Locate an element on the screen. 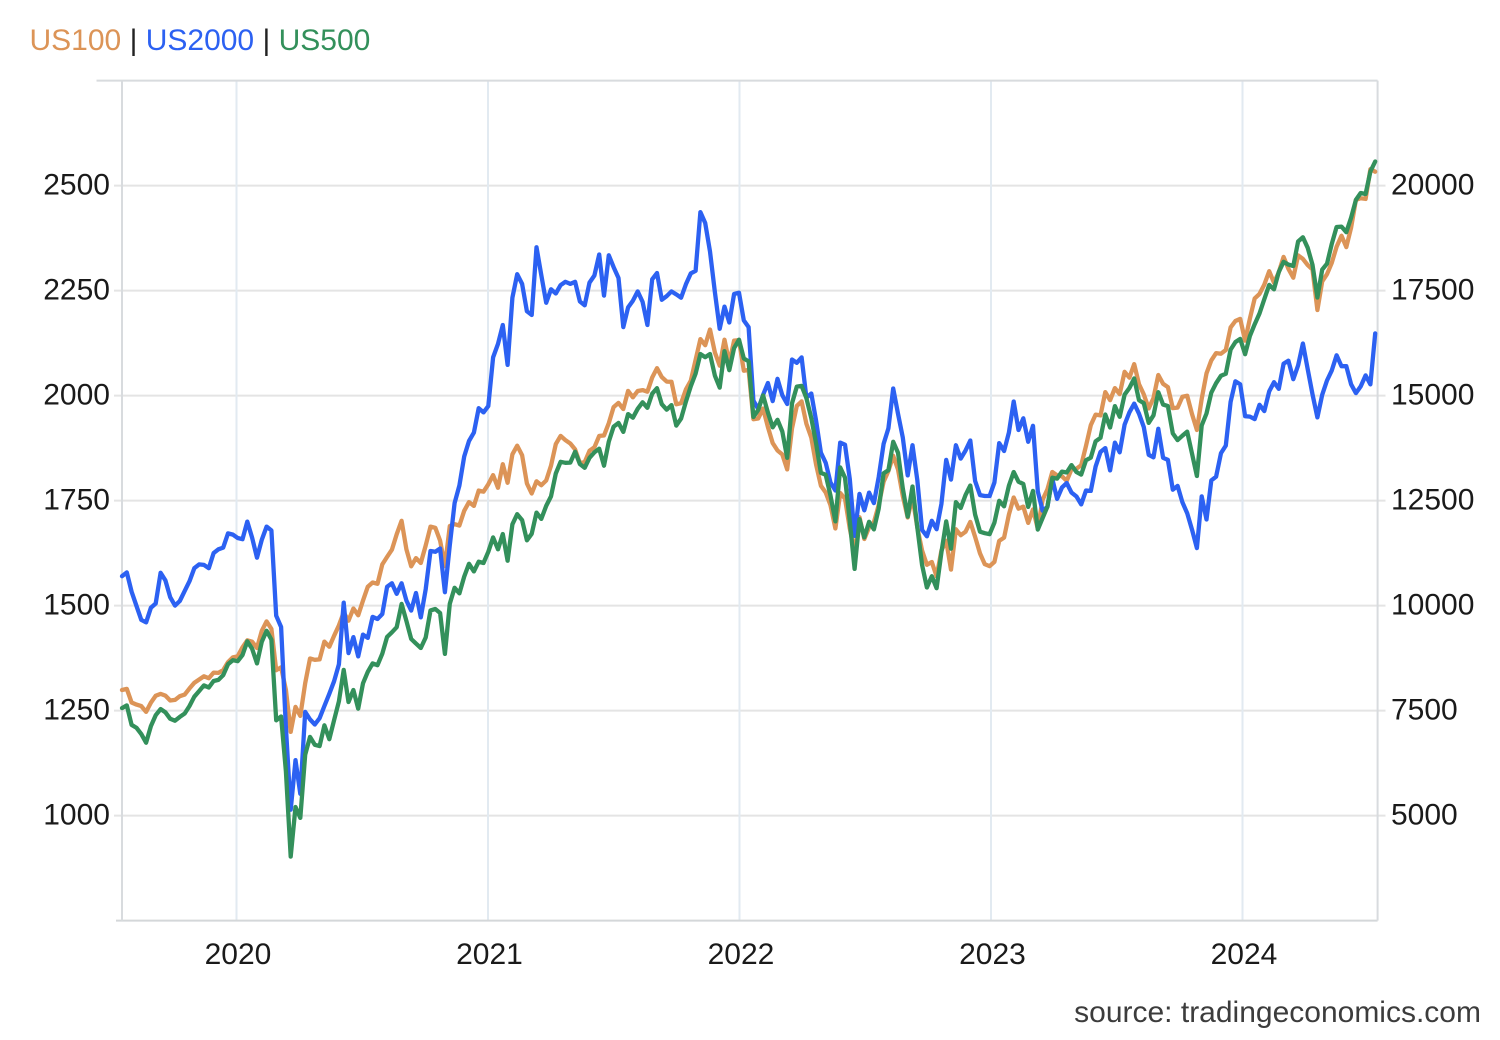 The image size is (1500, 1040). svg-text: 1500 is located at coordinates (76, 605).